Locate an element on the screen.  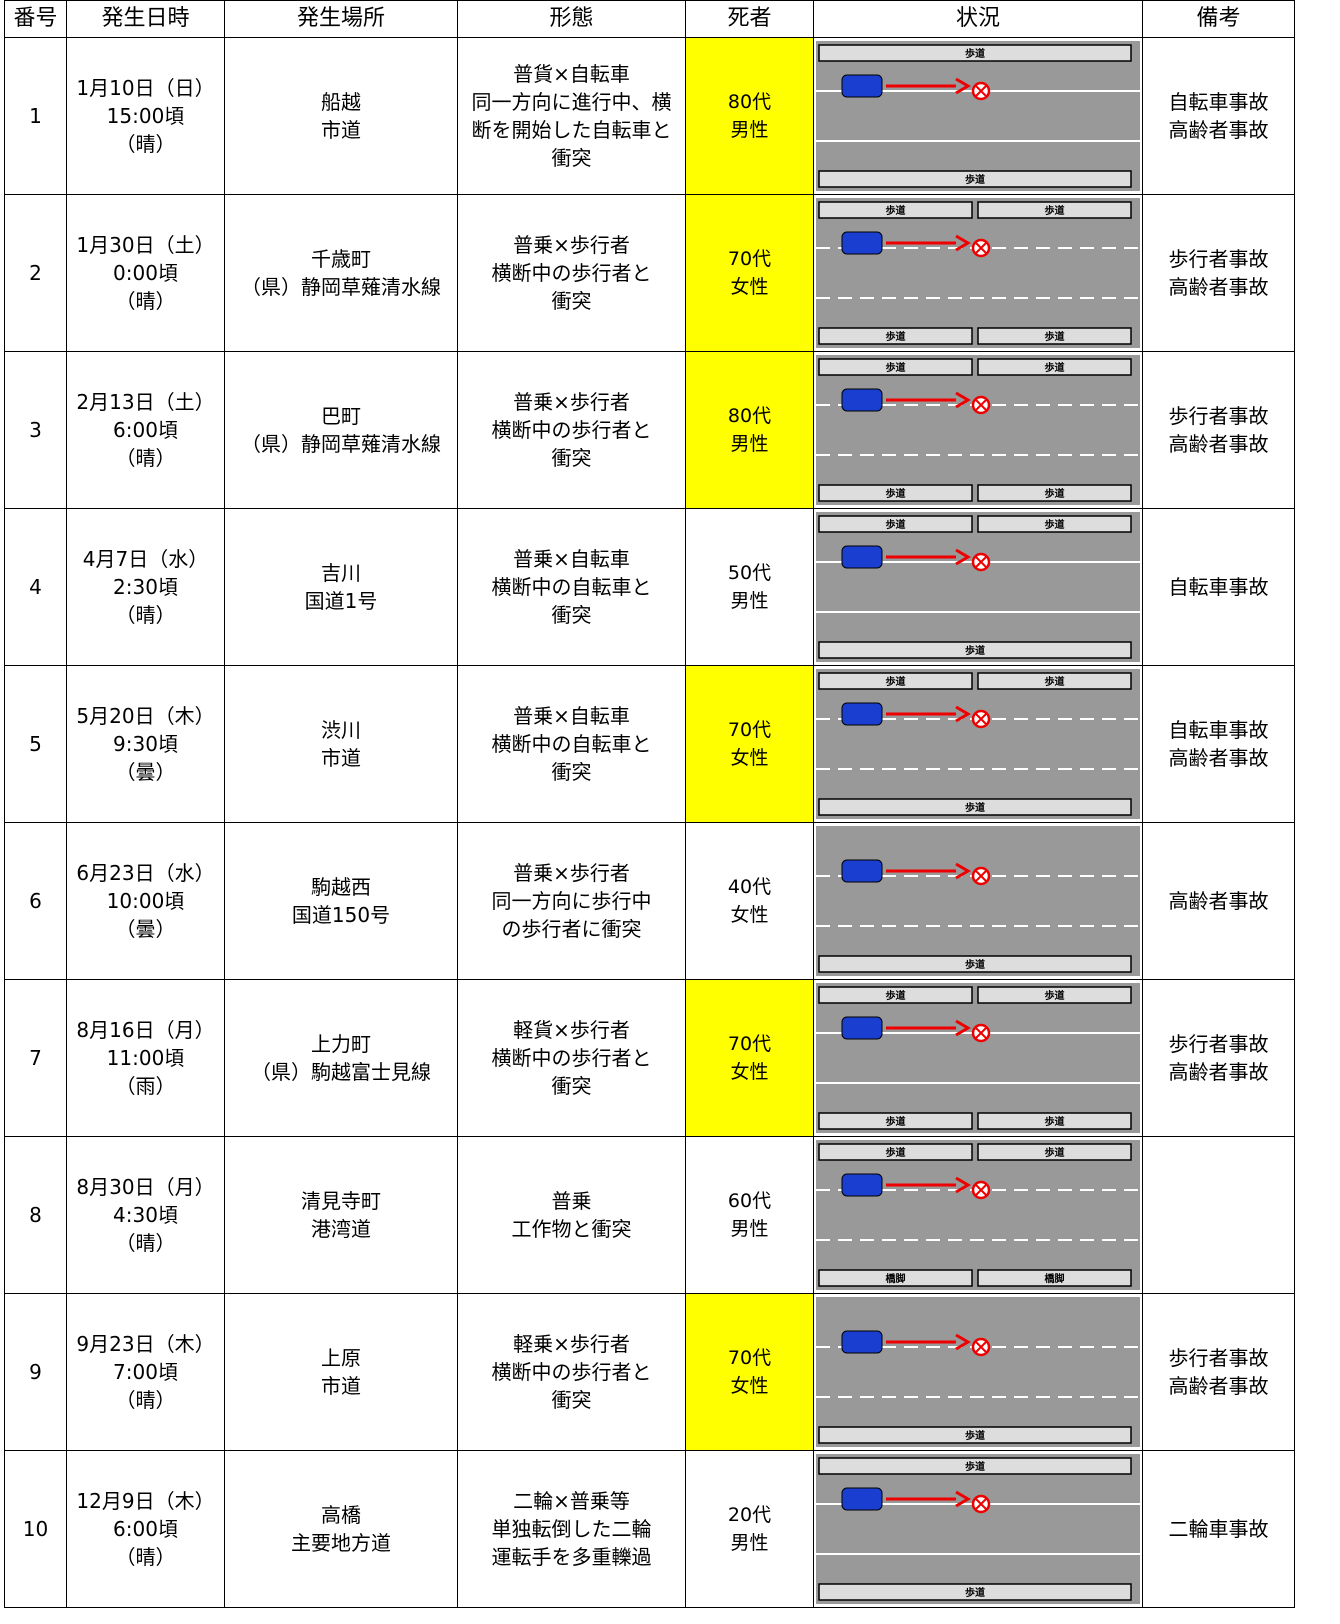
remarks-cell: 二輪車事故 is located at coordinates (1218, 1529).